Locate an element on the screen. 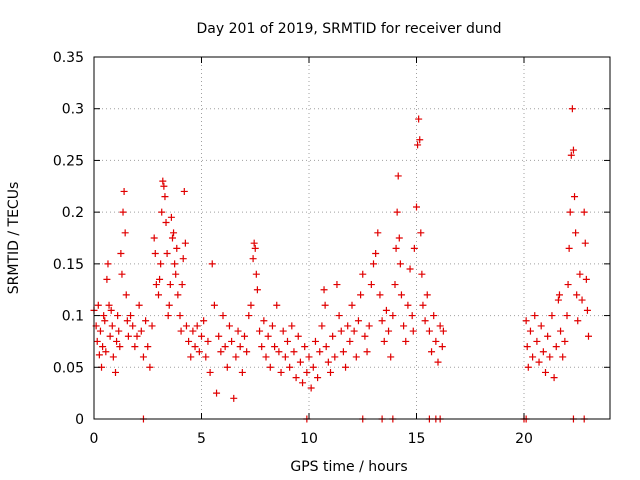 This screenshot has width=640, height=480. y-tick-label: 0.35 is located at coordinates (68, 58).